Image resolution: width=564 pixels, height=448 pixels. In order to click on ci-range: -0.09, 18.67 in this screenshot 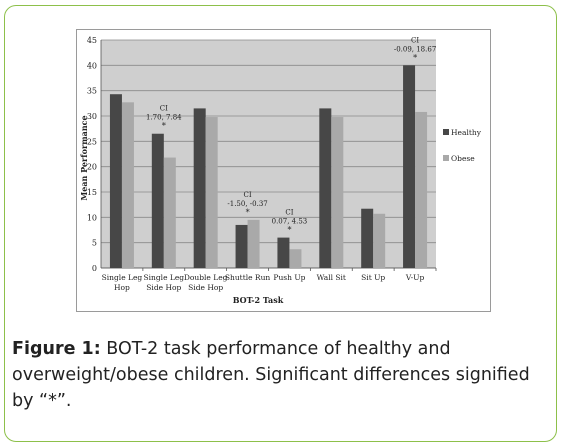, I will do `click(415, 49)`.